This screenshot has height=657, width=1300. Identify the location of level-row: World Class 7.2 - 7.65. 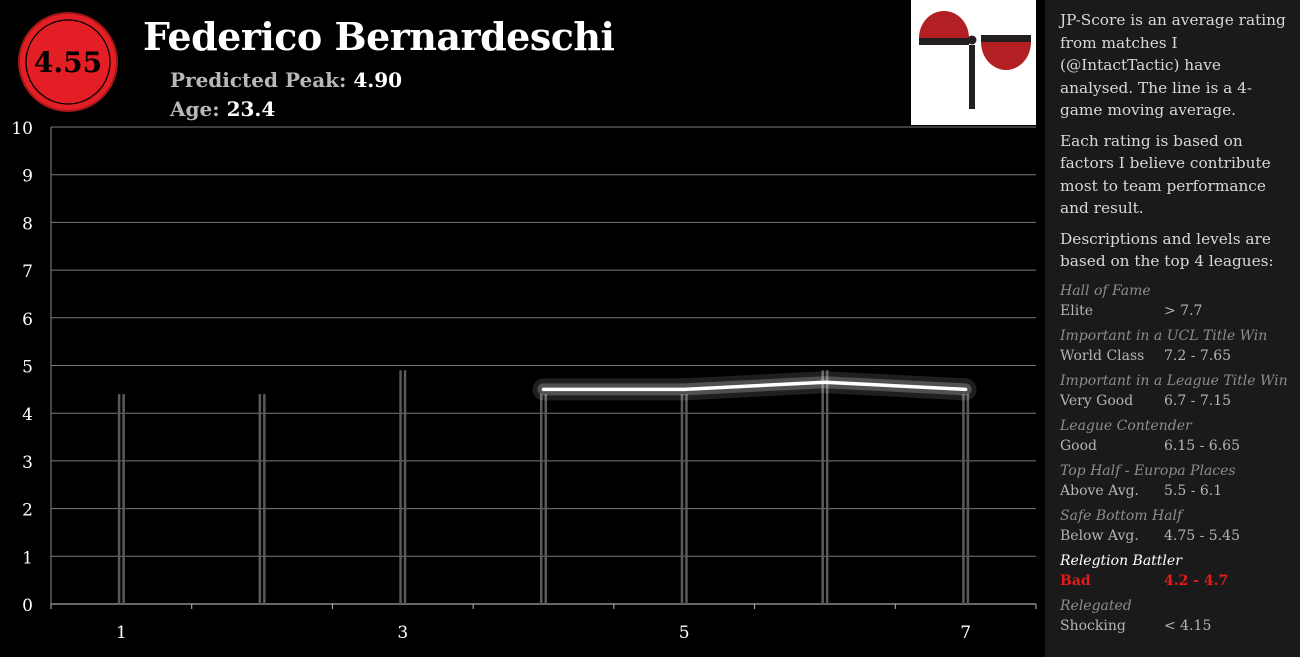
(1177, 356).